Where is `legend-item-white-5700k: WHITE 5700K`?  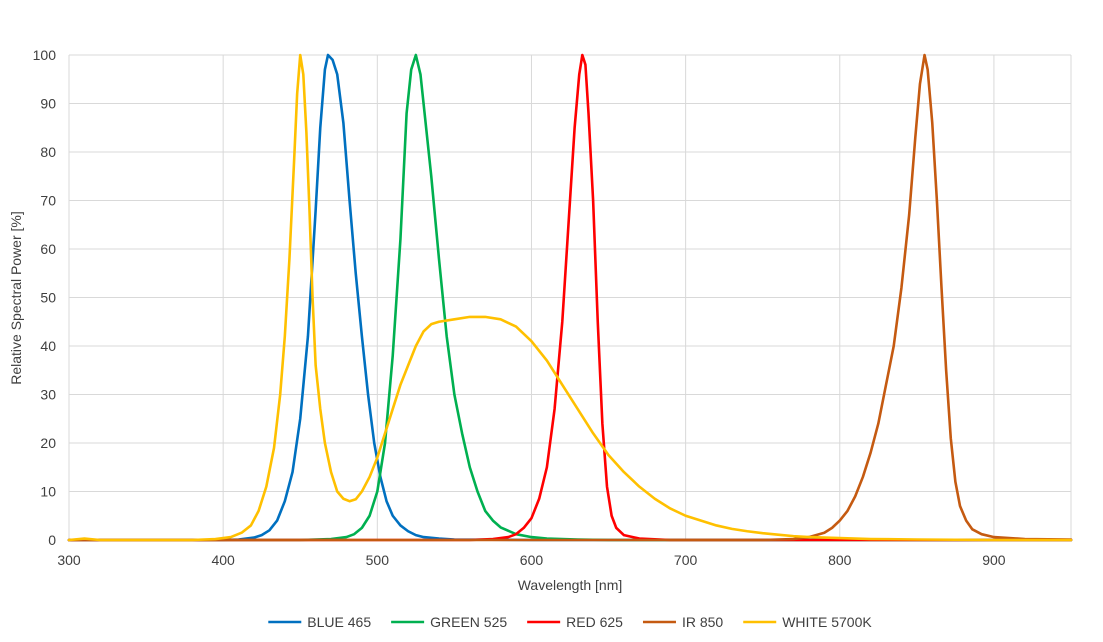
legend-item-white-5700k: WHITE 5700K is located at coordinates (807, 622).